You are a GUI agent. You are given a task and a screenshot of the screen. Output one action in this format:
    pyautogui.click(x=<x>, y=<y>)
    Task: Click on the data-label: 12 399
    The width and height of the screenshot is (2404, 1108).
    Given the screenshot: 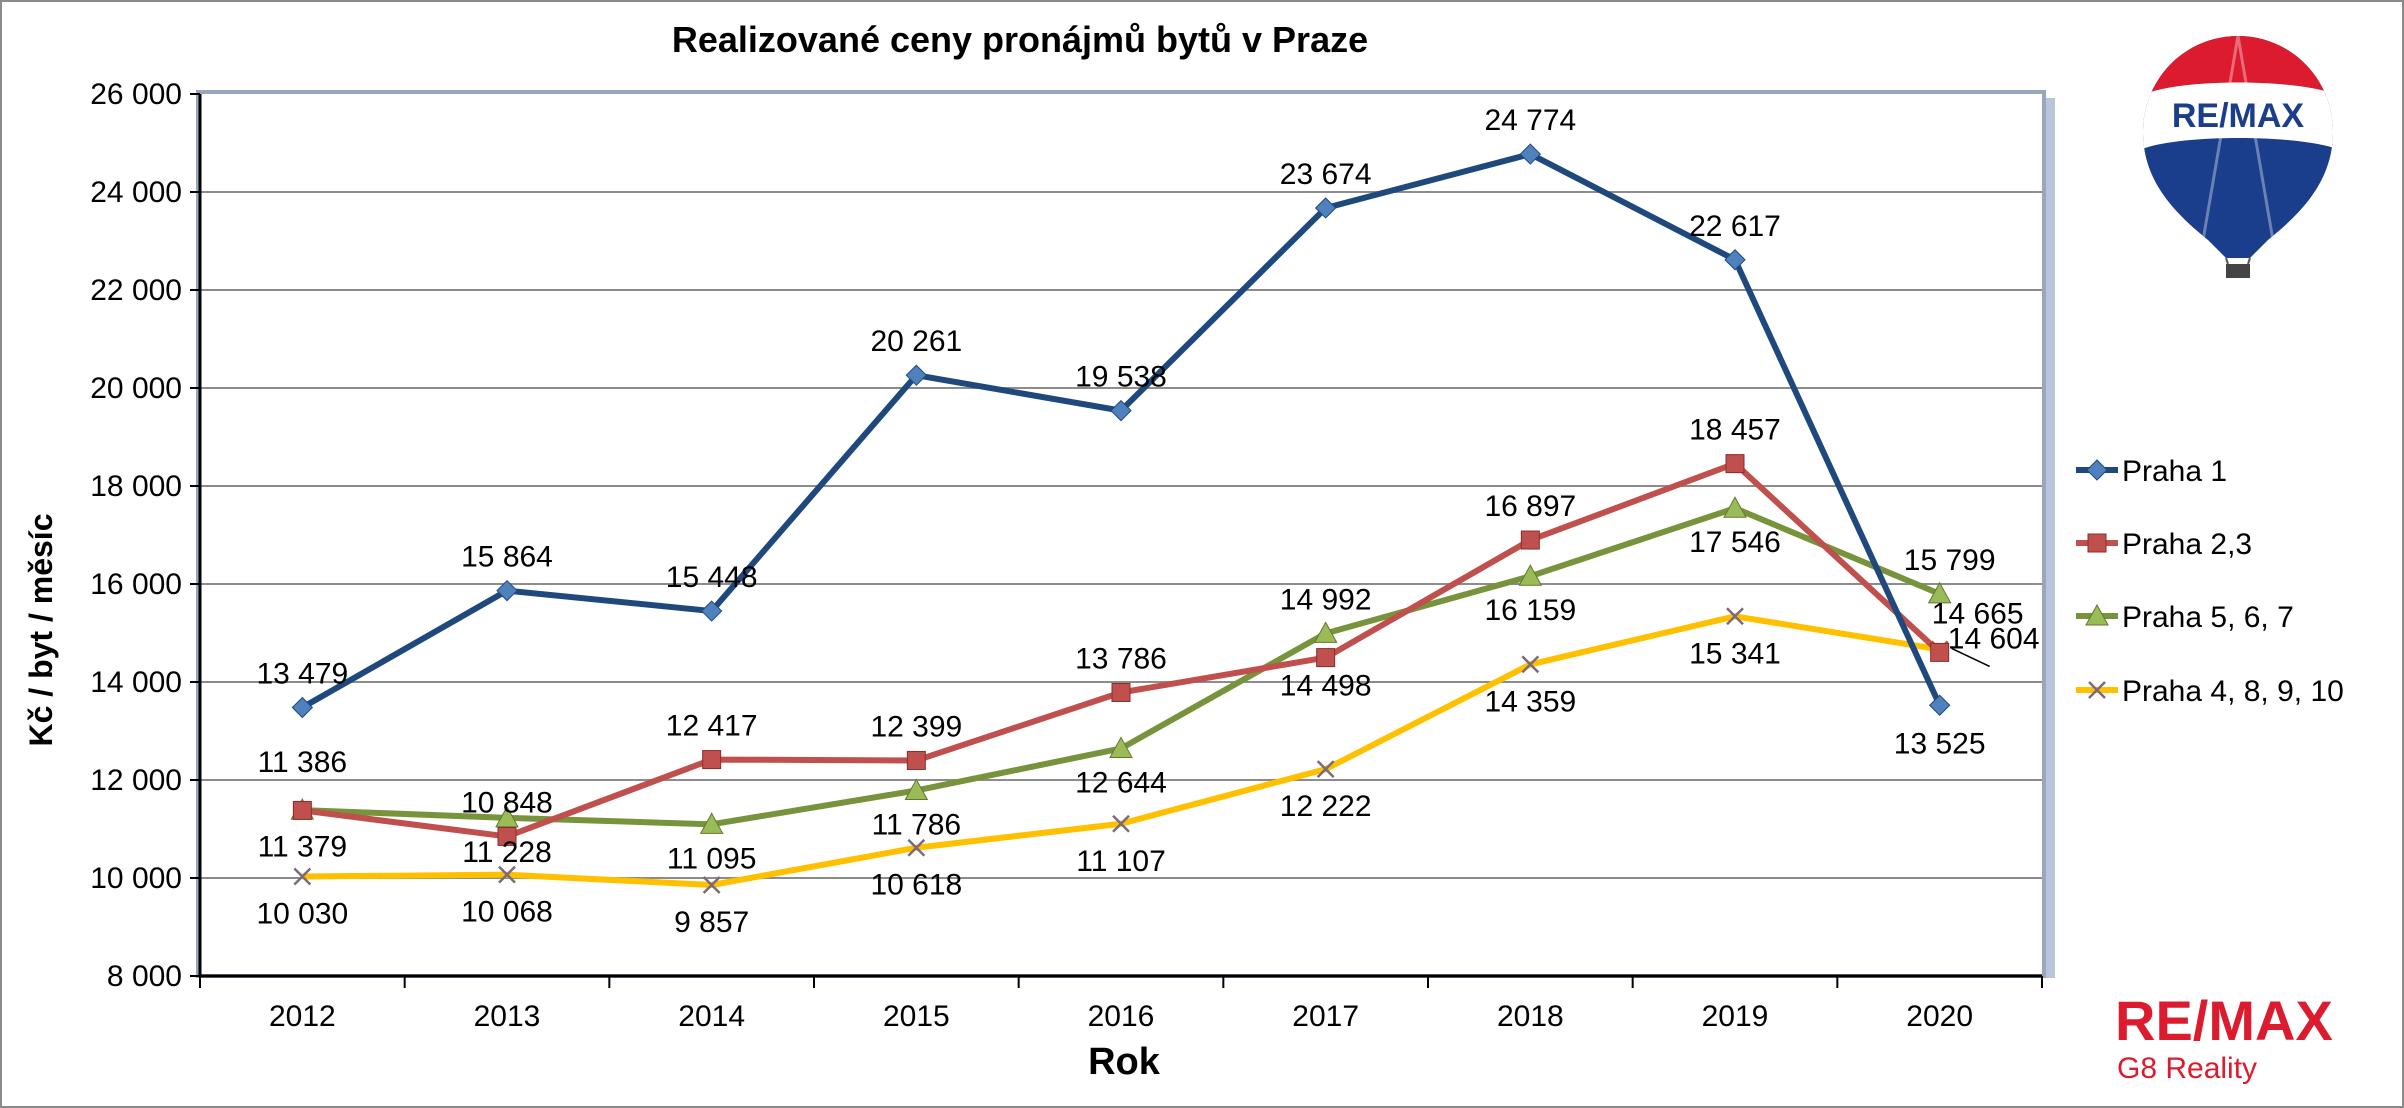 What is the action you would take?
    pyautogui.click(x=916, y=726)
    